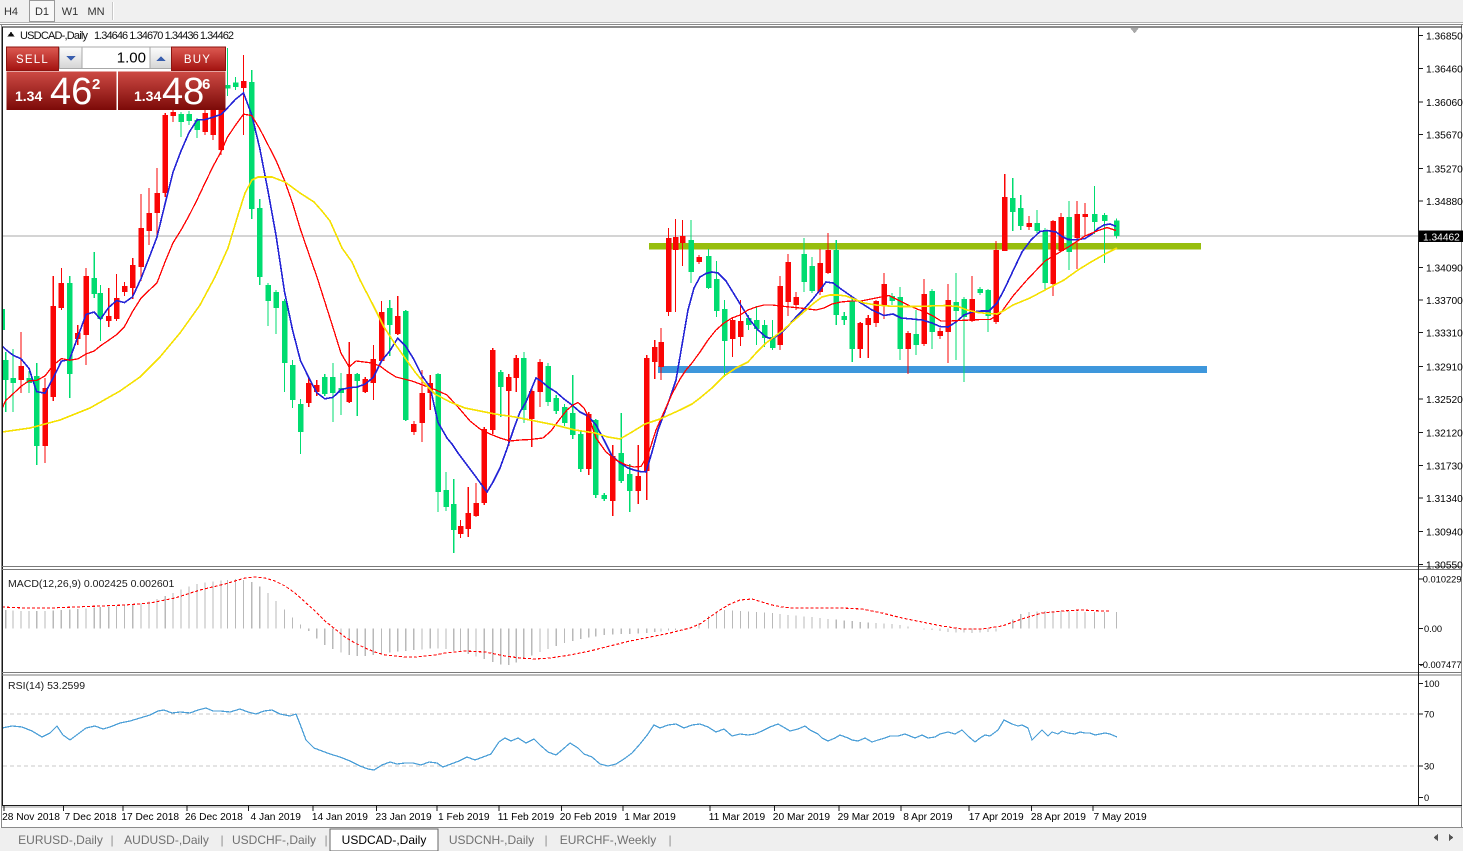  I want to click on svg-text: 1.30940, so click(1444, 533).